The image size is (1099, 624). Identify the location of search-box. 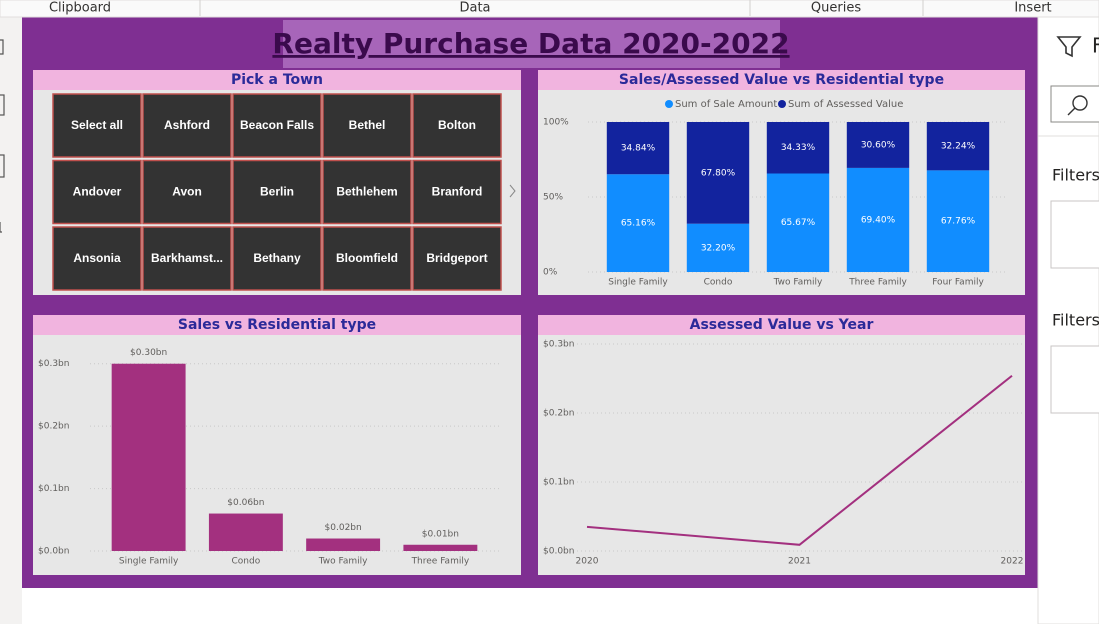
(1074, 104).